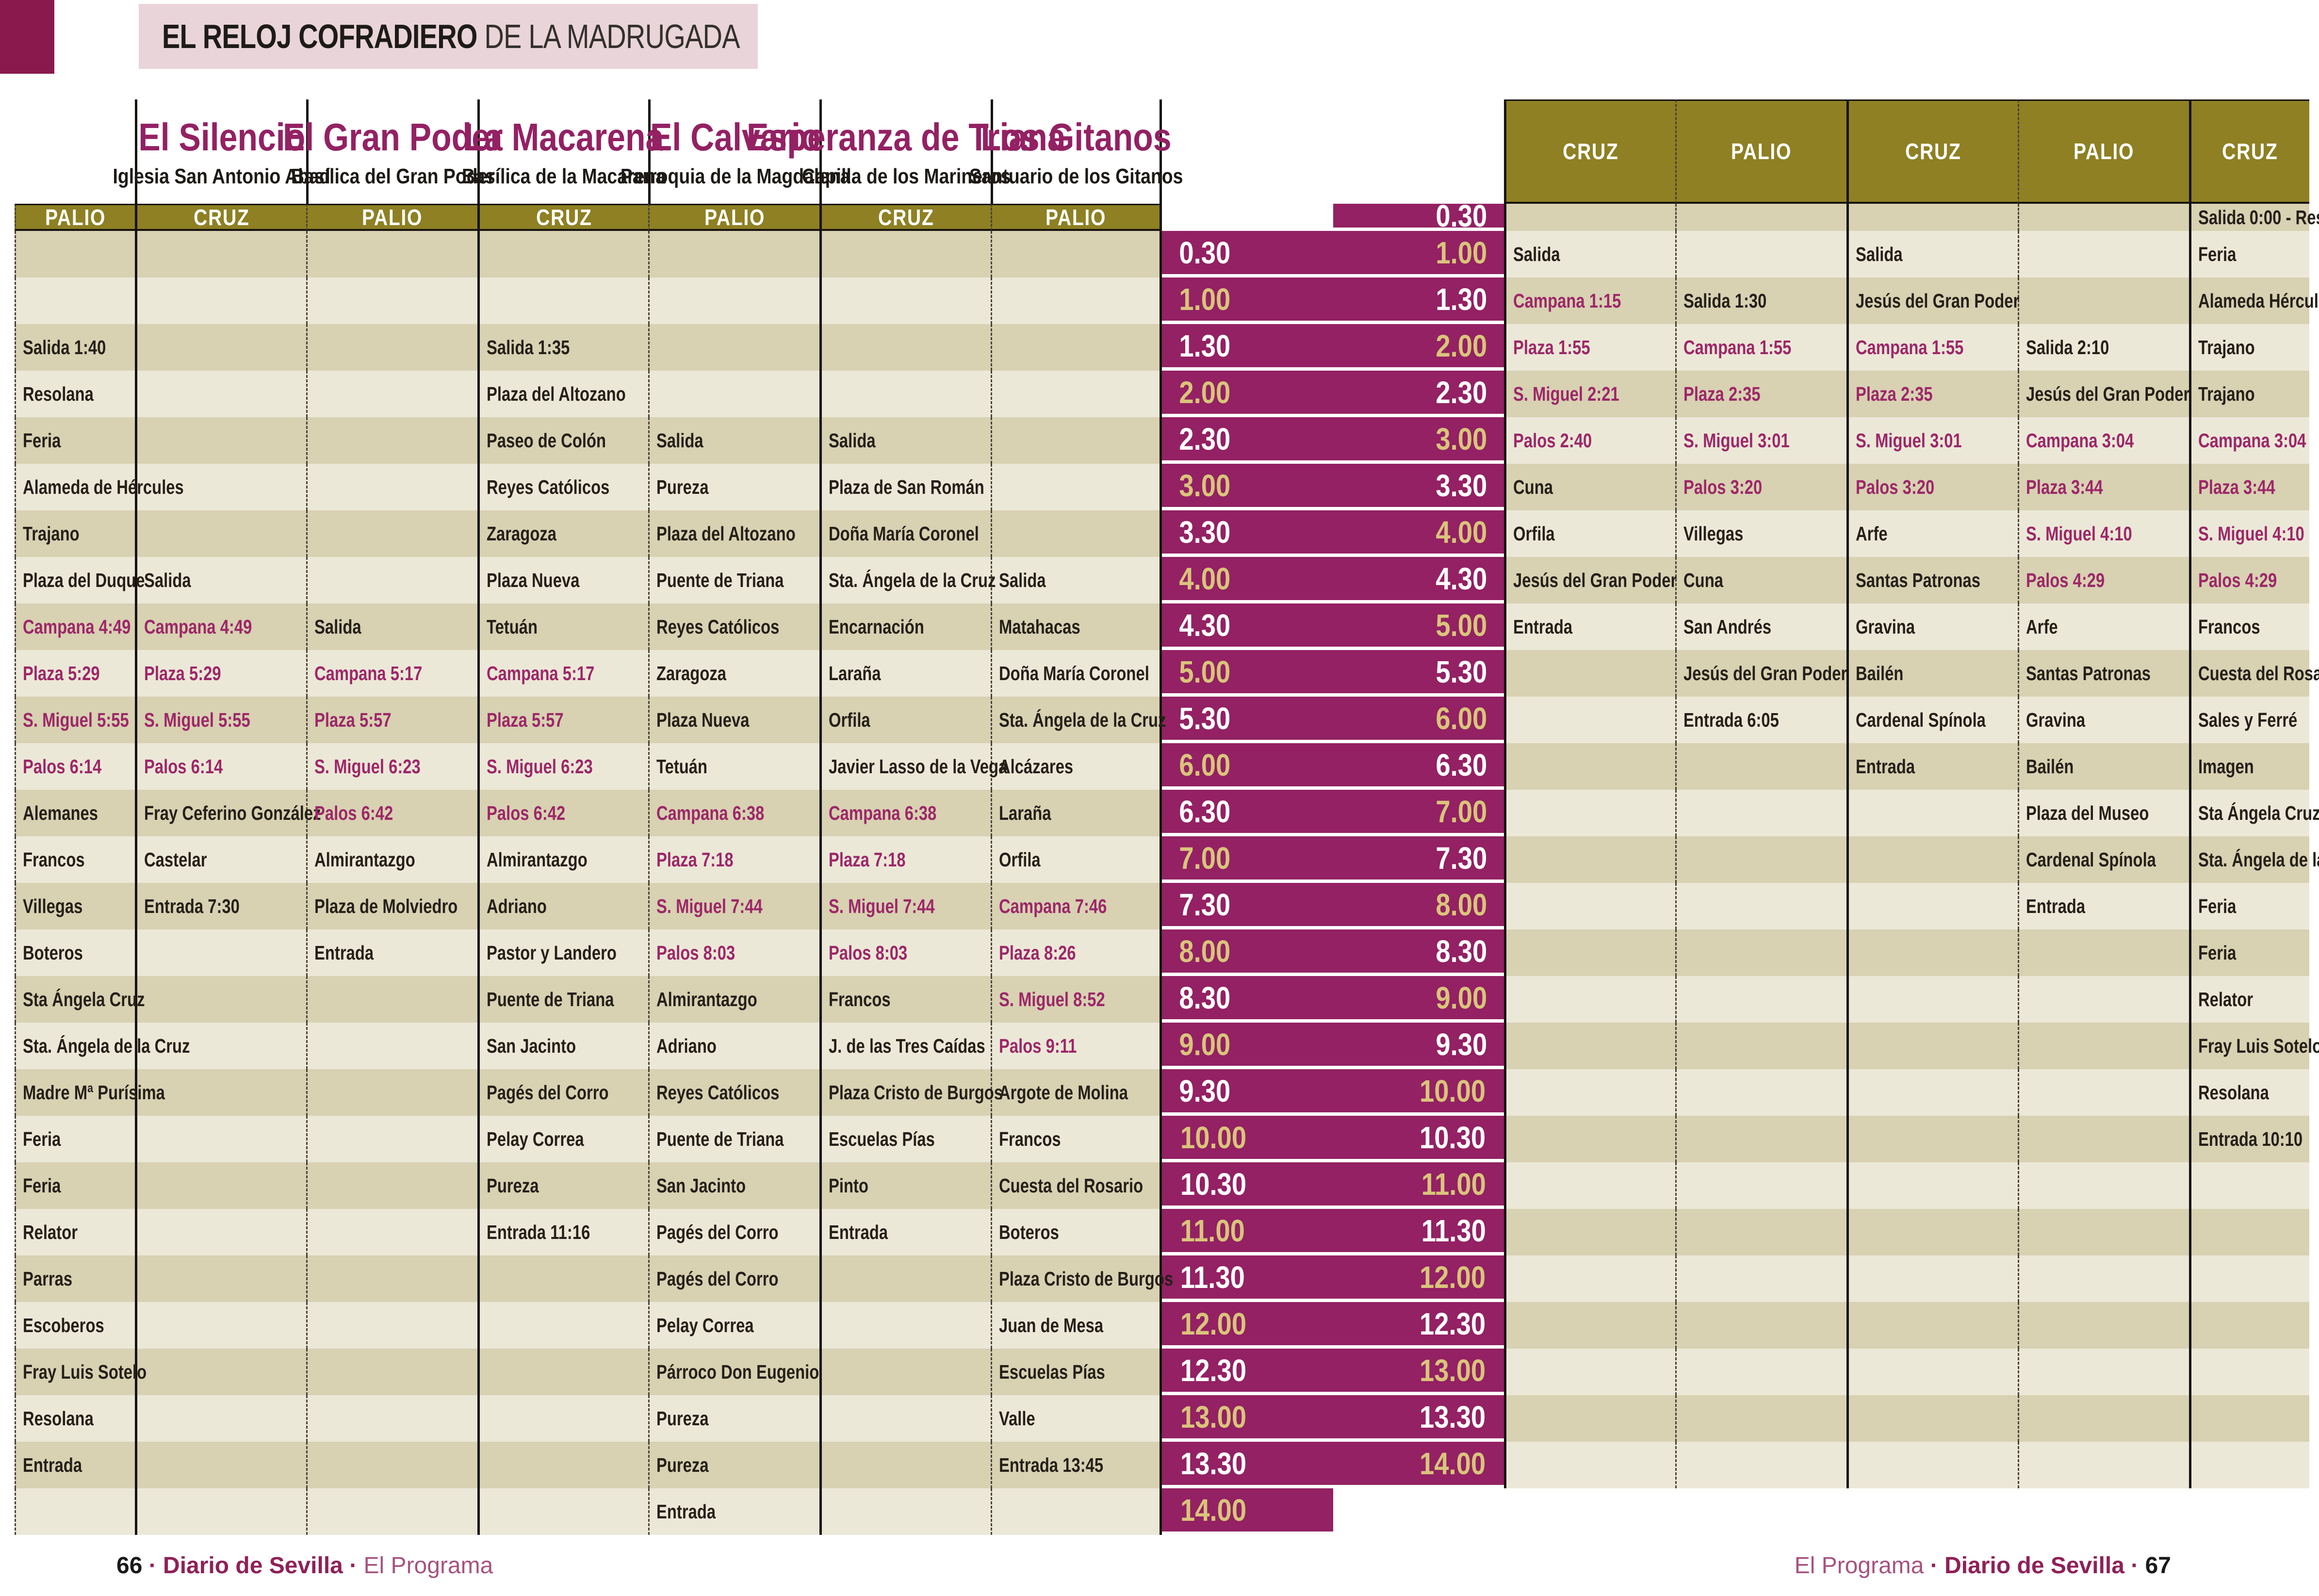  What do you see at coordinates (849, 1185) in the screenshot?
I see `stop-label: Pinto` at bounding box center [849, 1185].